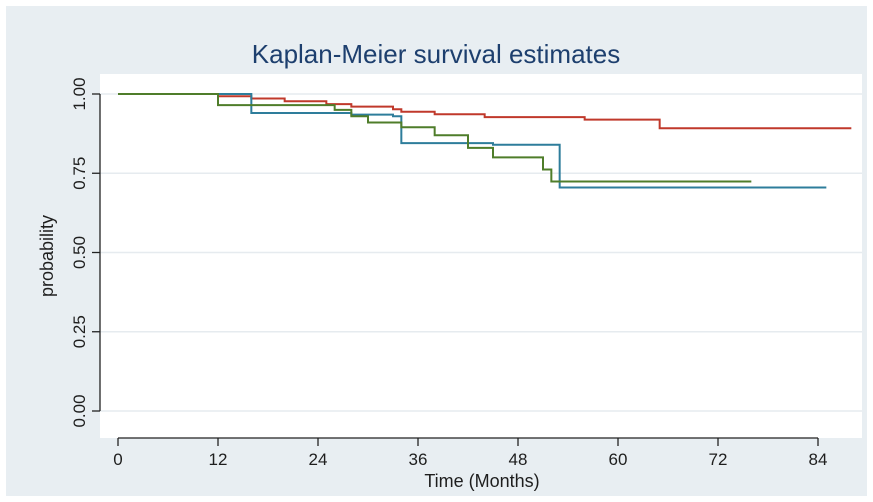 This screenshot has height=502, width=873. I want to click on x-tick-label: 48, so click(518, 459).